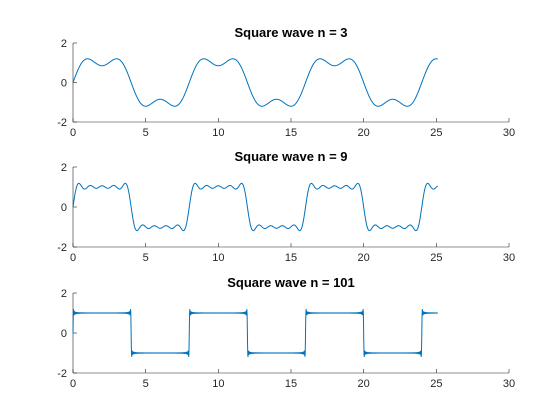 The width and height of the screenshot is (560, 420). What do you see at coordinates (290, 32) in the screenshot?
I see `chart-title: Square wave n = 3` at bounding box center [290, 32].